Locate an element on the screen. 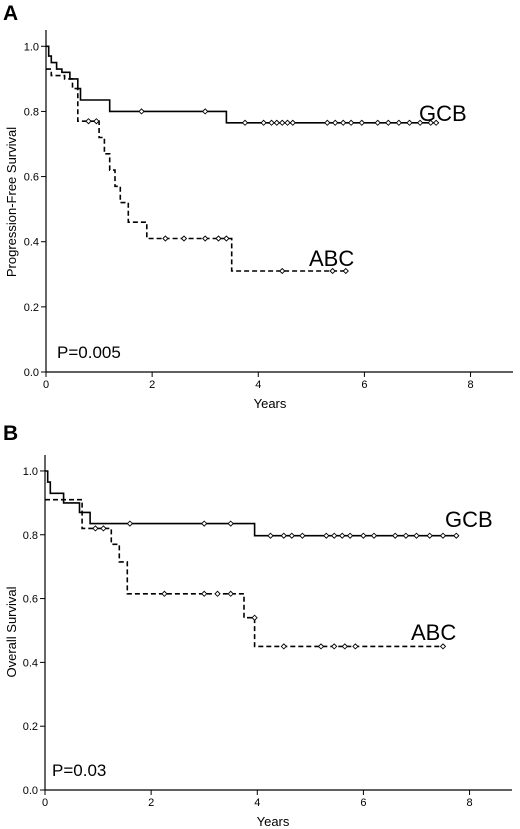 Image resolution: width=520 pixels, height=829 pixels. panel-a-p-value: P=0.005 is located at coordinates (89, 352).